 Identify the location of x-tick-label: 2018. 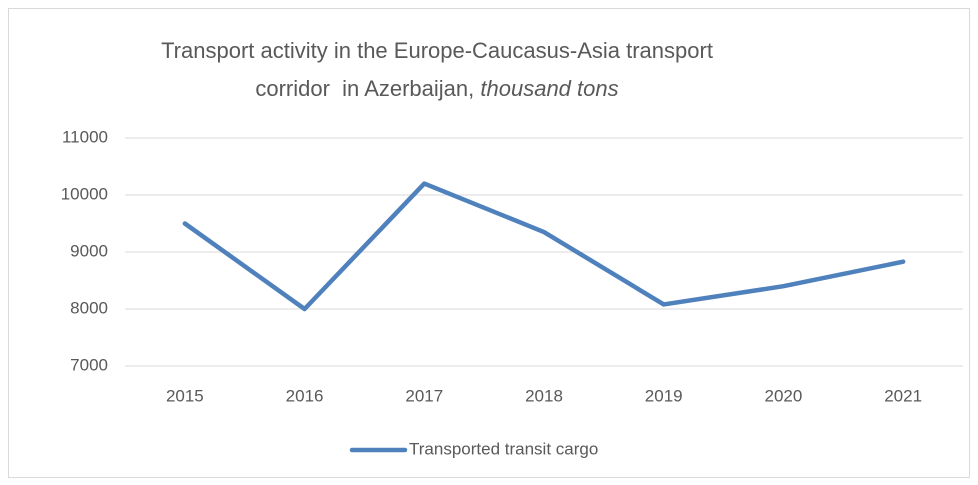
(544, 395).